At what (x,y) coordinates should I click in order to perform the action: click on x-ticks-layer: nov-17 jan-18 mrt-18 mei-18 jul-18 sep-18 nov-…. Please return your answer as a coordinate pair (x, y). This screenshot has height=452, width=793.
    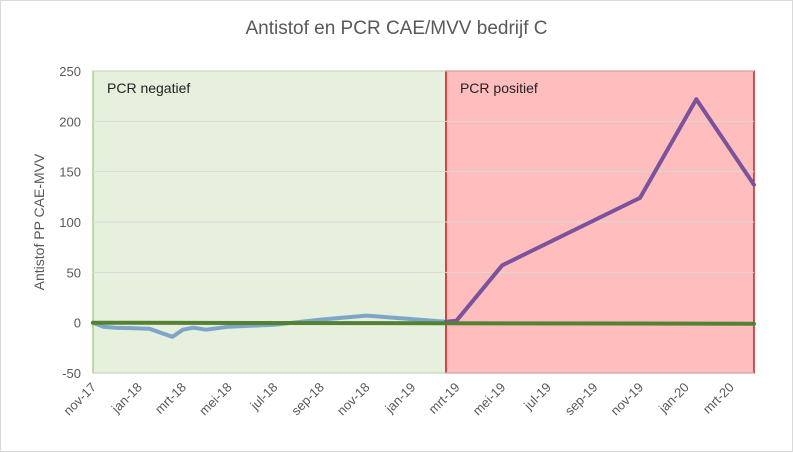
    Looking at the image, I should click on (398, 399).